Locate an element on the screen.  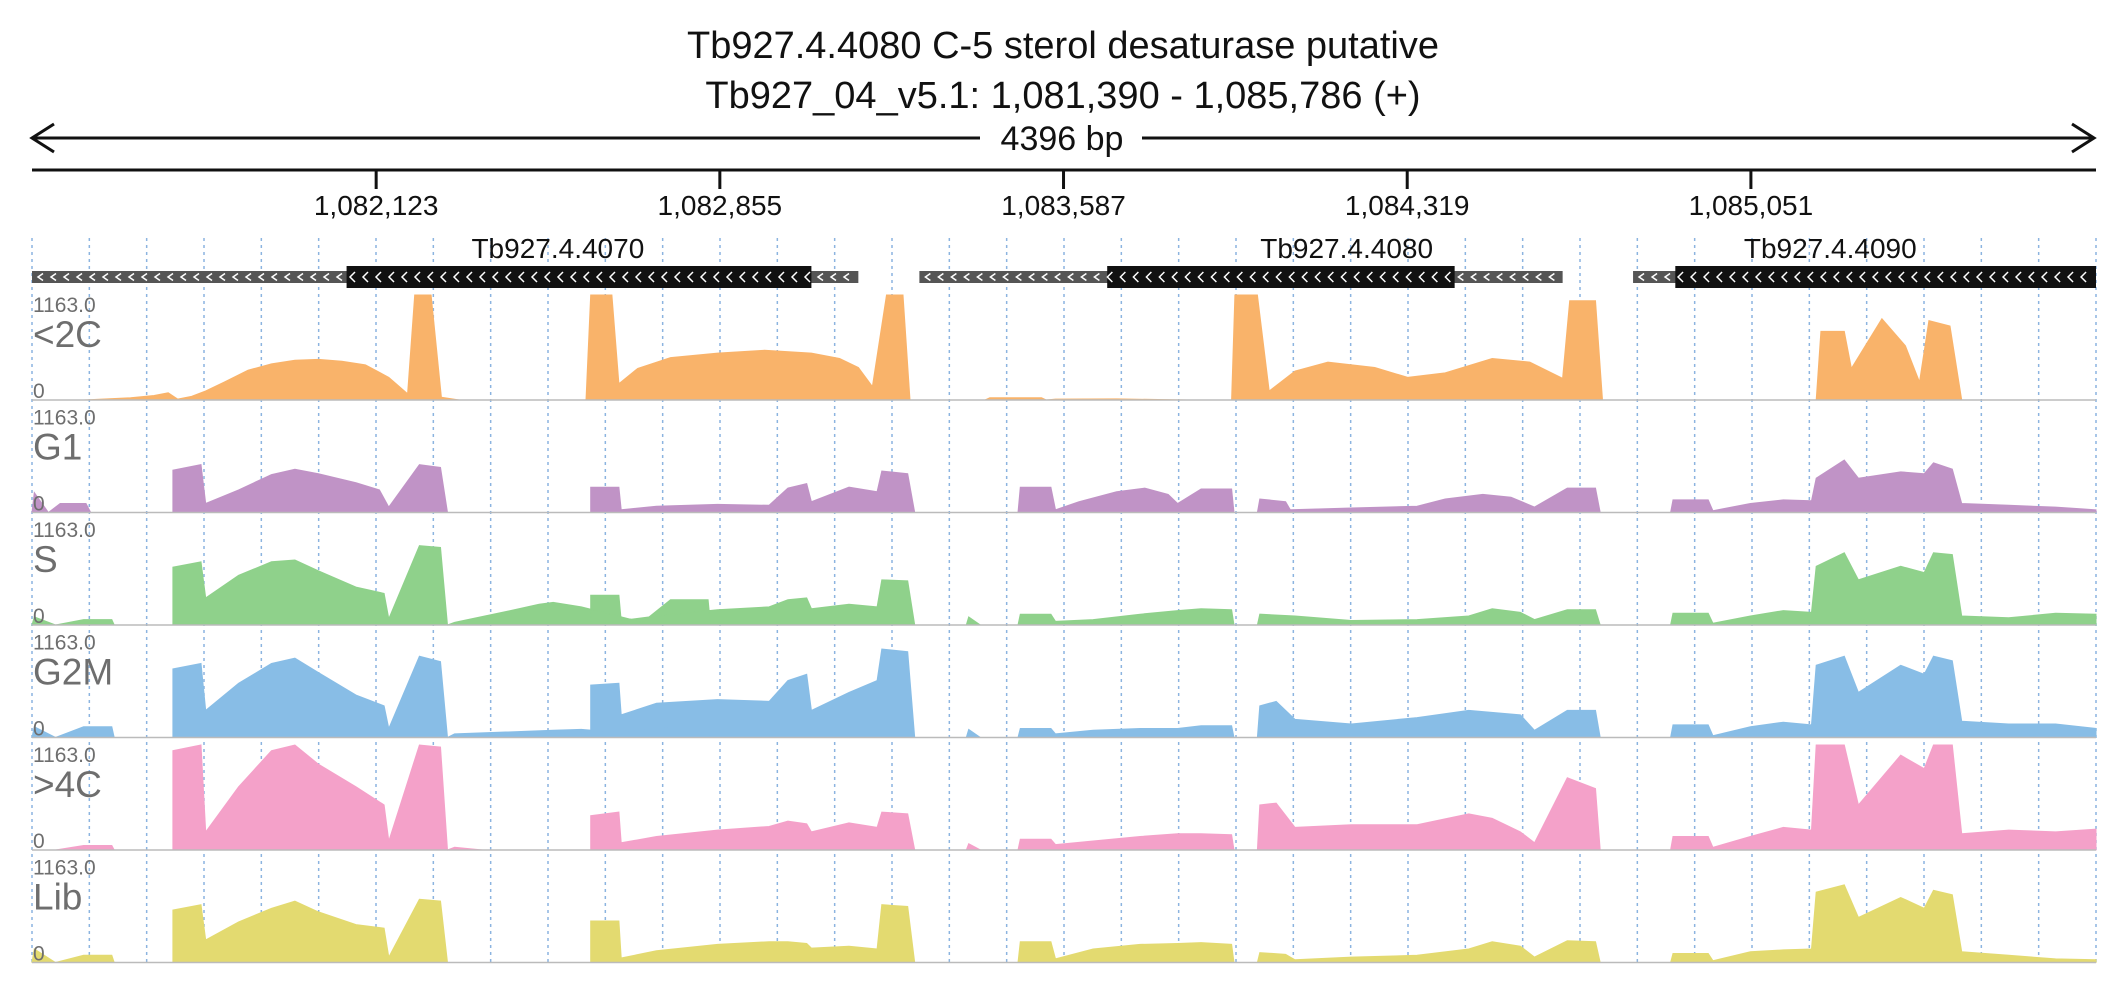
gene-models: Tb927.4.4070 Tb927.4.4080 Tb927.4.4090 is located at coordinates (1064, 260).